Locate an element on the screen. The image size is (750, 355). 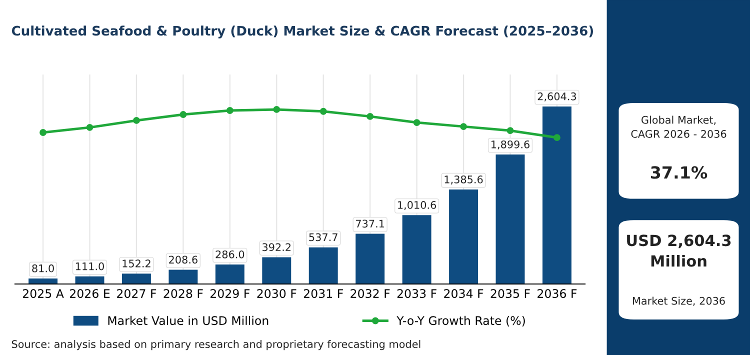
text: 37.1% is located at coordinates (679, 172).